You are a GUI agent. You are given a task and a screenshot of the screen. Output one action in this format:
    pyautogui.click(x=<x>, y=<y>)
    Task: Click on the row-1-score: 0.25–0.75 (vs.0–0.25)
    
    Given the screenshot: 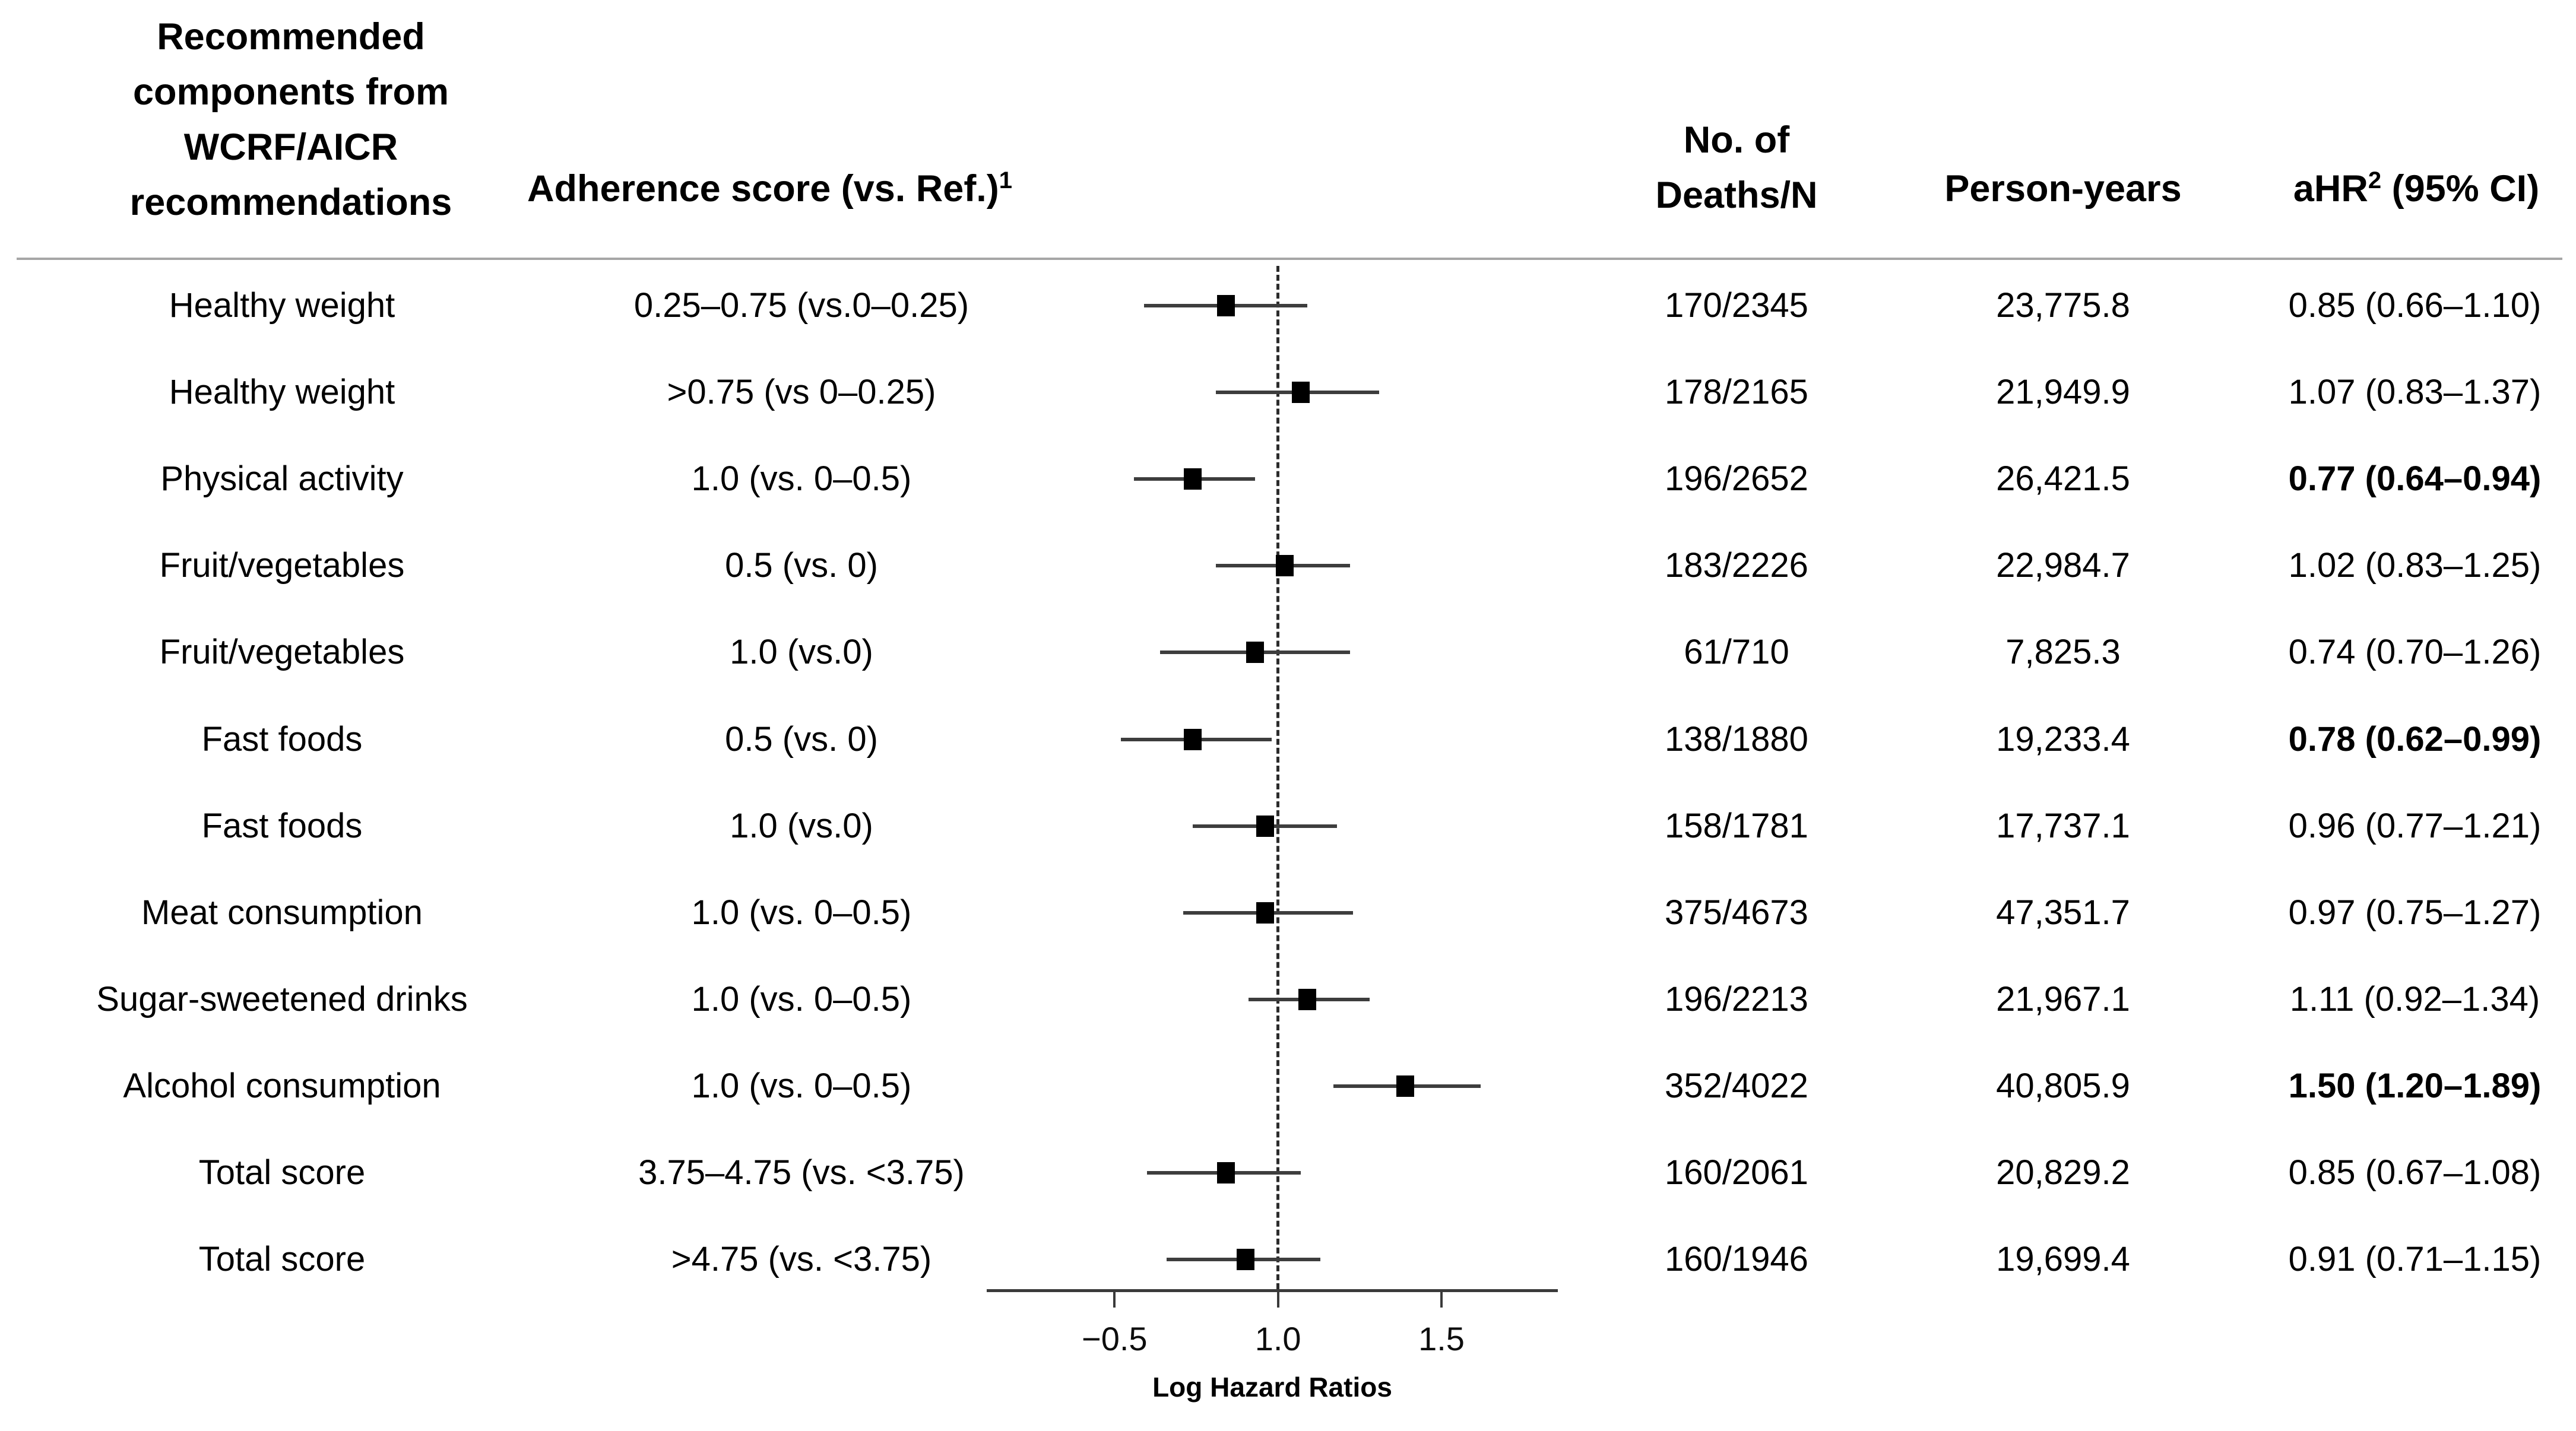 What is the action you would take?
    pyautogui.click(x=801, y=305)
    